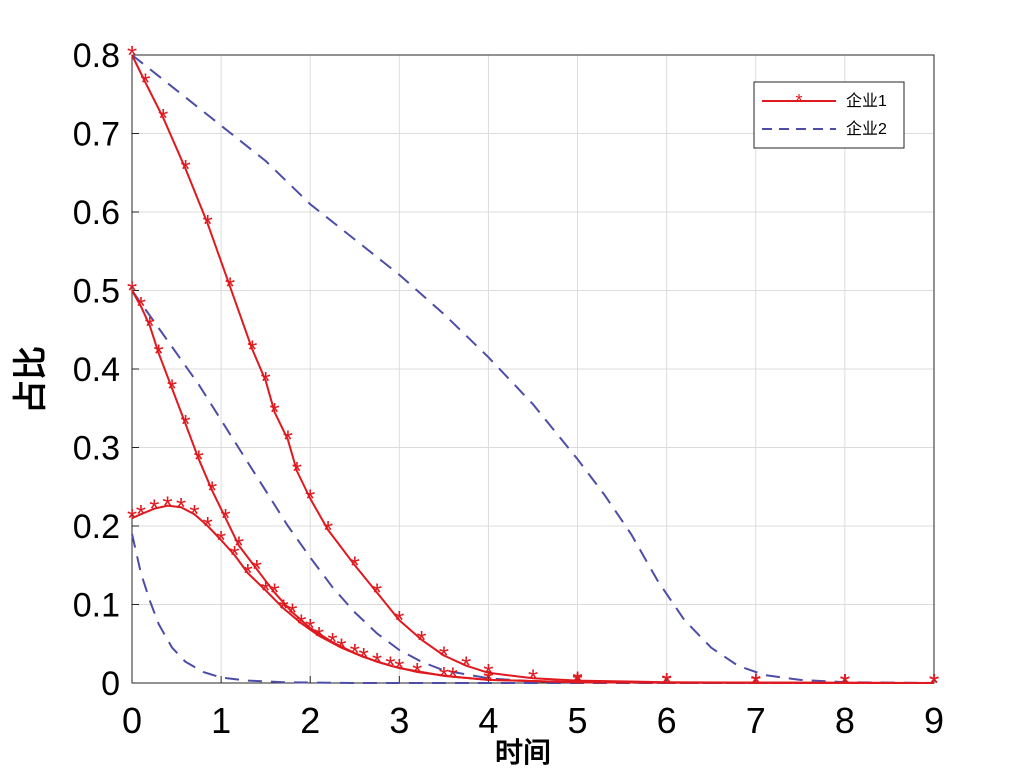  Describe the element at coordinates (578, 720) in the screenshot. I see `x-tick-label: 5` at that location.